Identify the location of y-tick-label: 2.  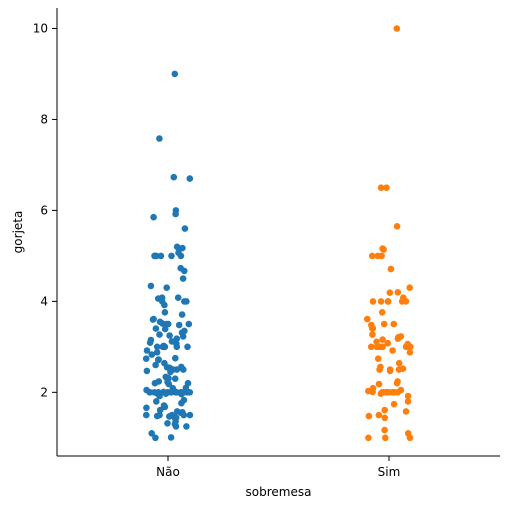
(44, 392).